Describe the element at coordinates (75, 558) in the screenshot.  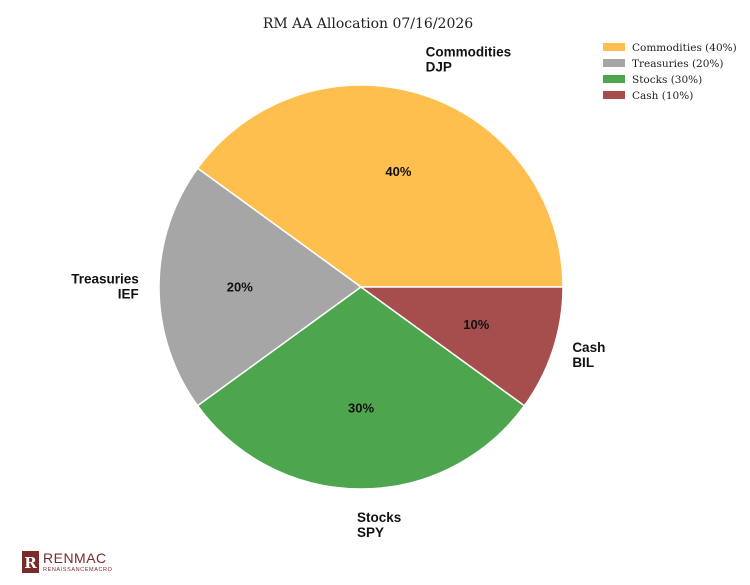
I see `logo-name: RENMAC` at that location.